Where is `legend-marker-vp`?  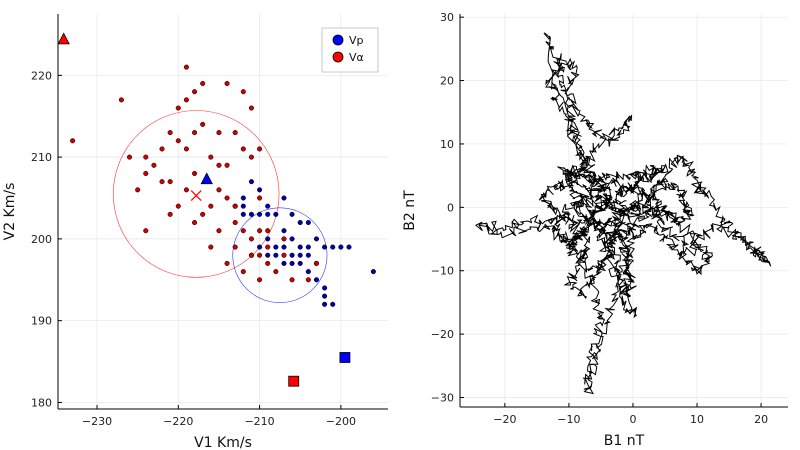 legend-marker-vp is located at coordinates (338, 40).